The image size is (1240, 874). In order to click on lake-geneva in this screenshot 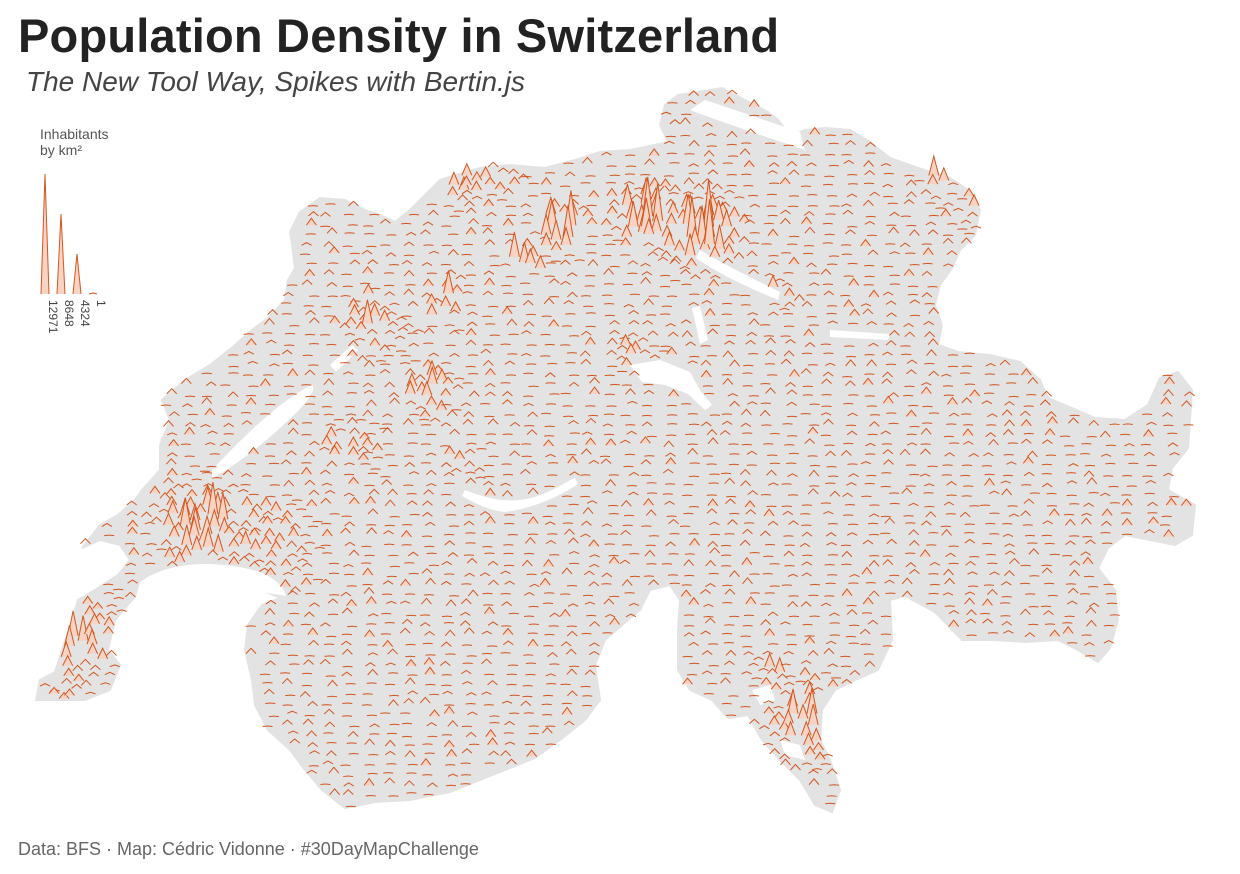, I will do `click(210, 581)`.